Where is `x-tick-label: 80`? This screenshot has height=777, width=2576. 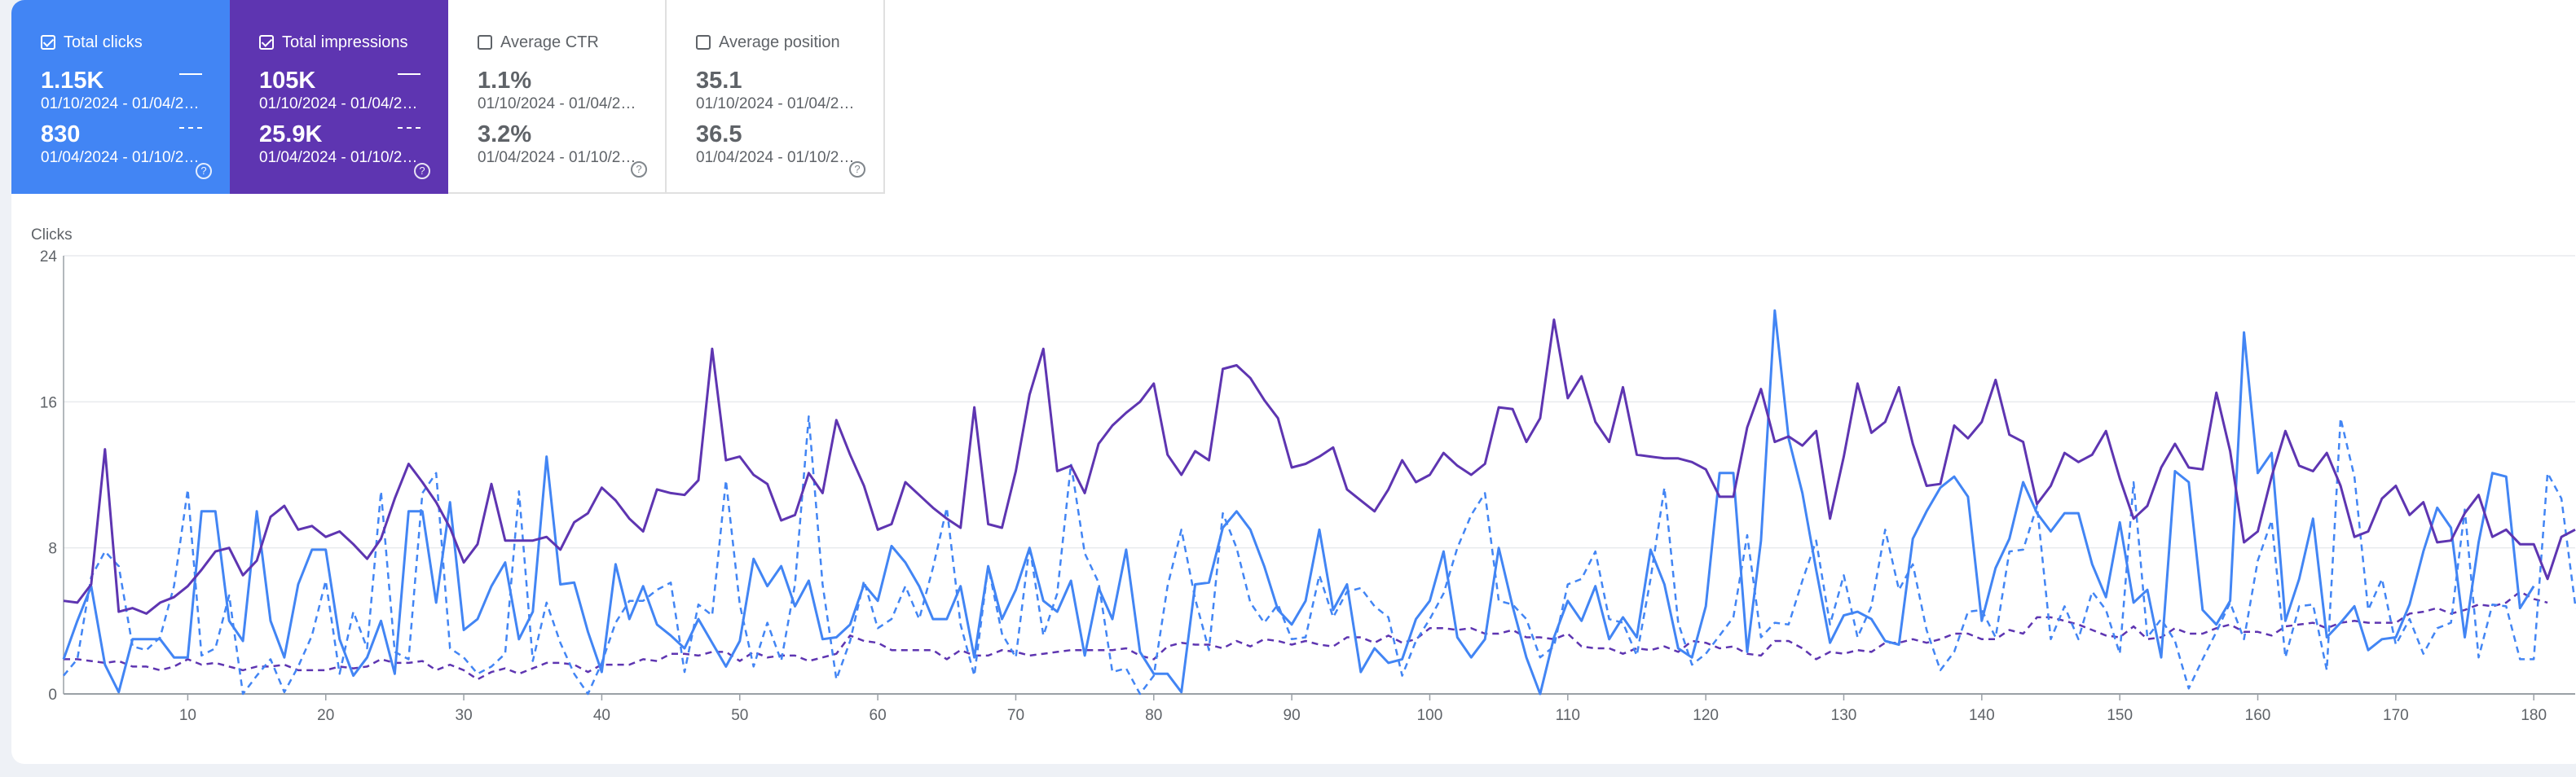 x-tick-label: 80 is located at coordinates (1153, 716).